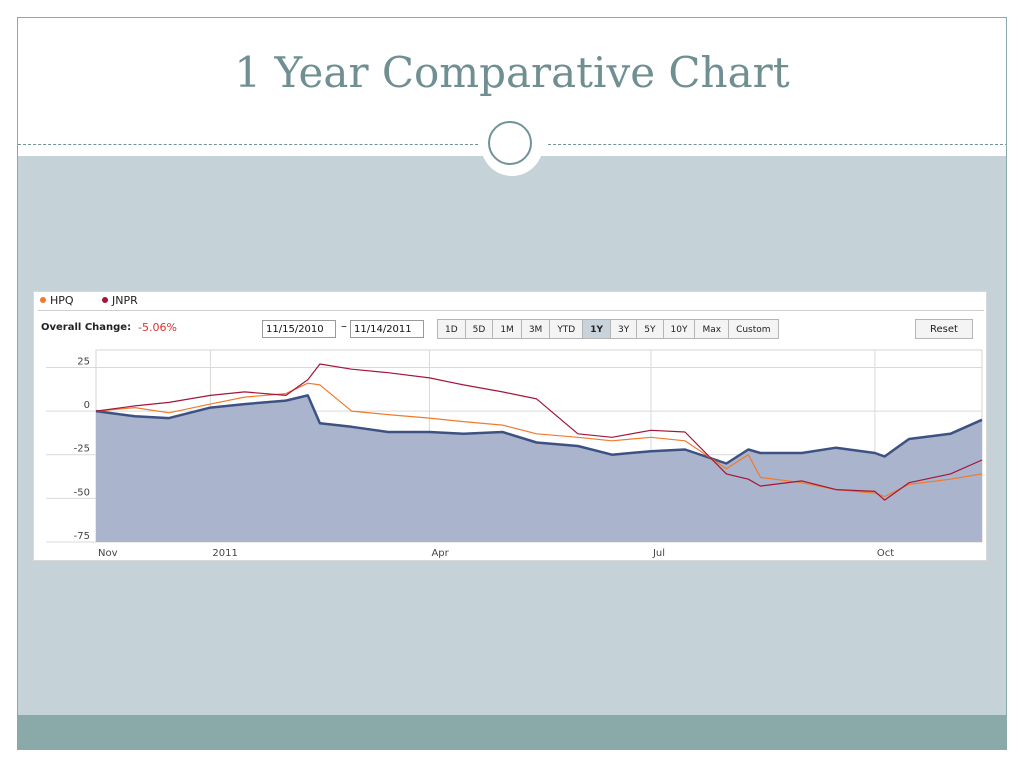 Image resolution: width=1024 pixels, height=768 pixels. What do you see at coordinates (608, 329) in the screenshot?
I see `range-button-group: 1D 5D 1M 3M YTD 1Y 3Y 5Y 10Y Max Custom` at bounding box center [608, 329].